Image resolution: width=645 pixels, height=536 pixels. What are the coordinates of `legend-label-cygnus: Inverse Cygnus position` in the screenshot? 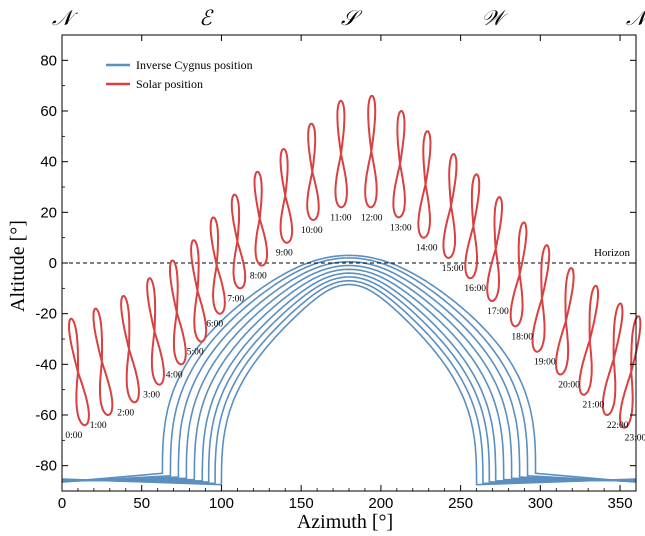 It's located at (194, 65).